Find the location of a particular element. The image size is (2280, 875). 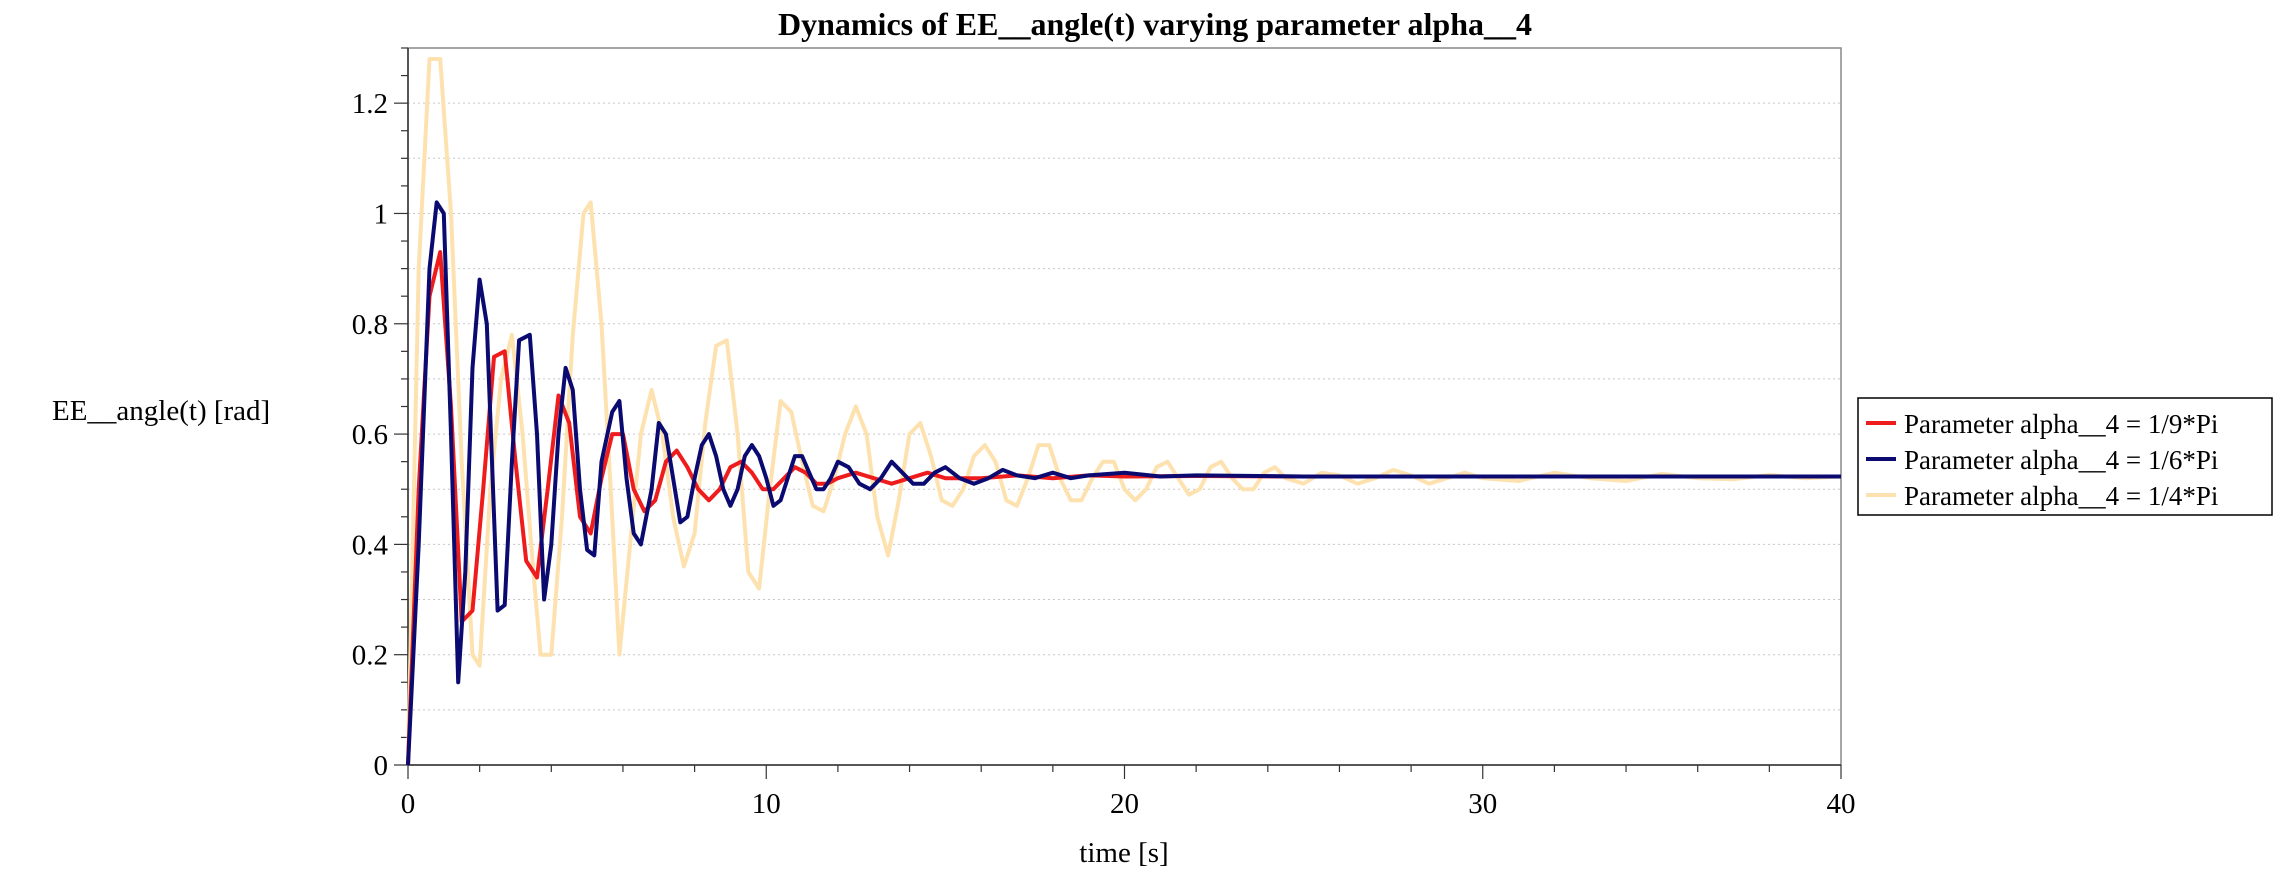

x-tick-label: 40 is located at coordinates (1841, 804).